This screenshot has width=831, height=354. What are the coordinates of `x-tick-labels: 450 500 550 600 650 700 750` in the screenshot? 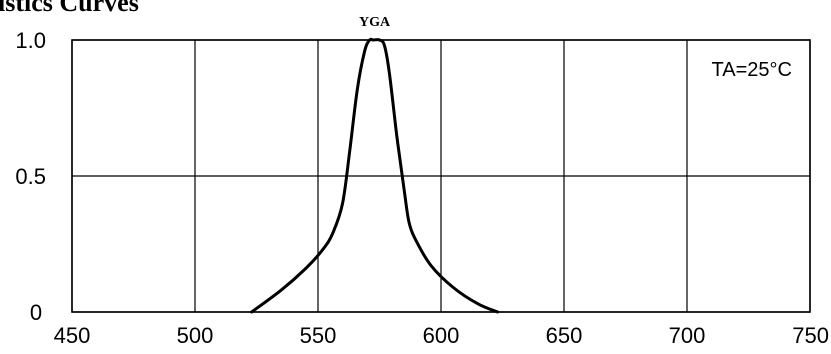 It's located at (441, 335).